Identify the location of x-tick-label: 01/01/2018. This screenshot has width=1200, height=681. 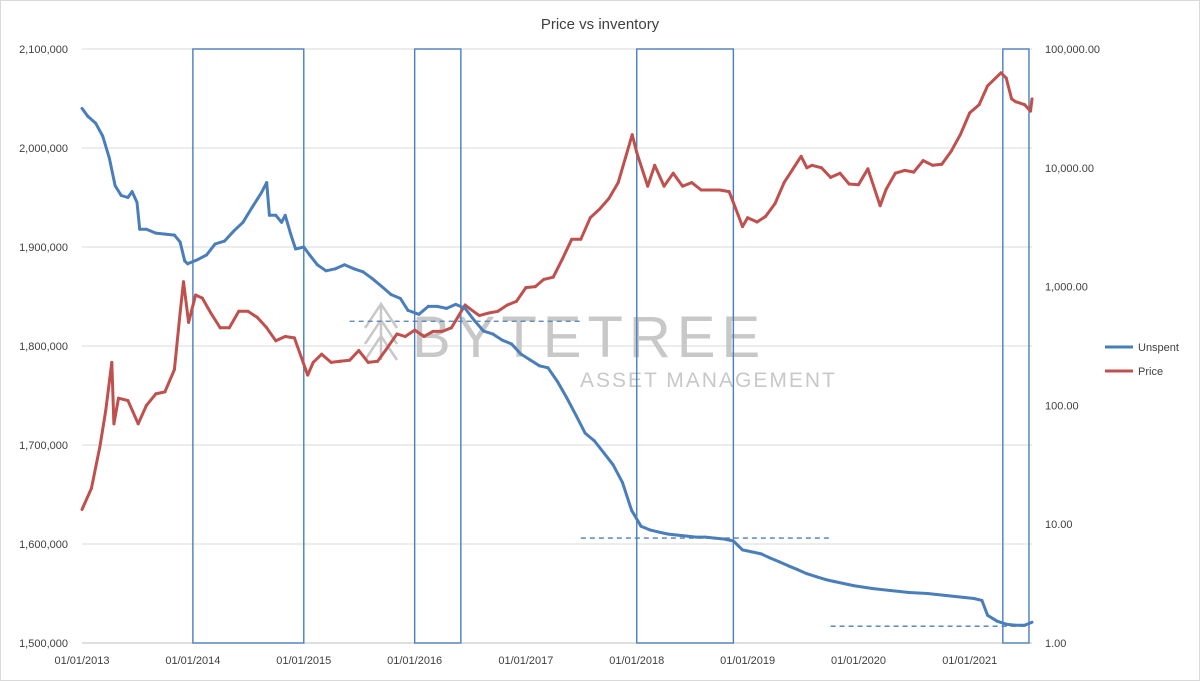
(636, 661).